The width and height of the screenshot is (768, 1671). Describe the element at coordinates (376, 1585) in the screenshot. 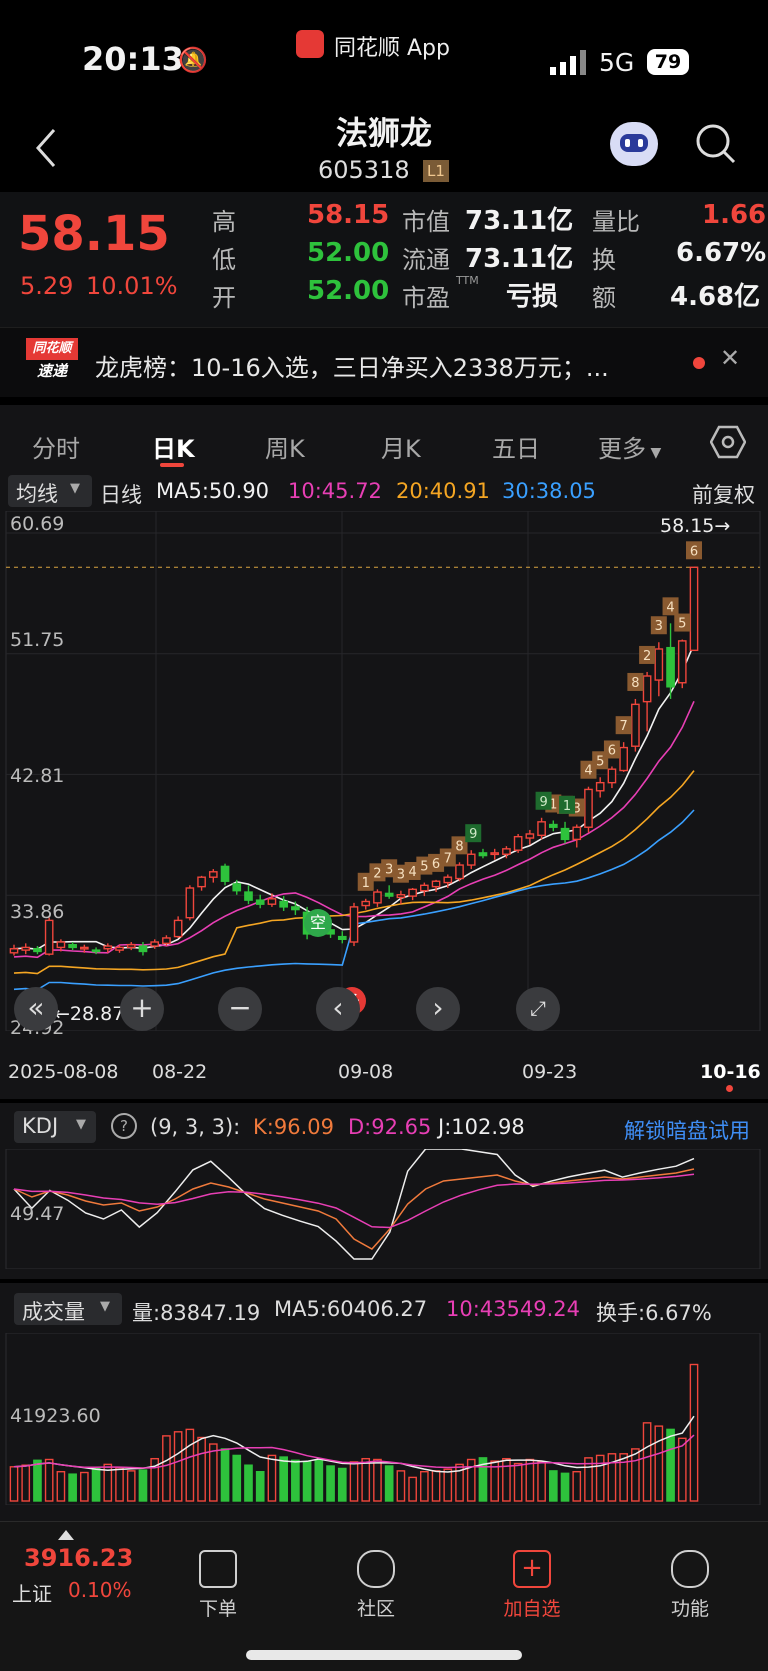

I see `nav-community: 社区` at that location.